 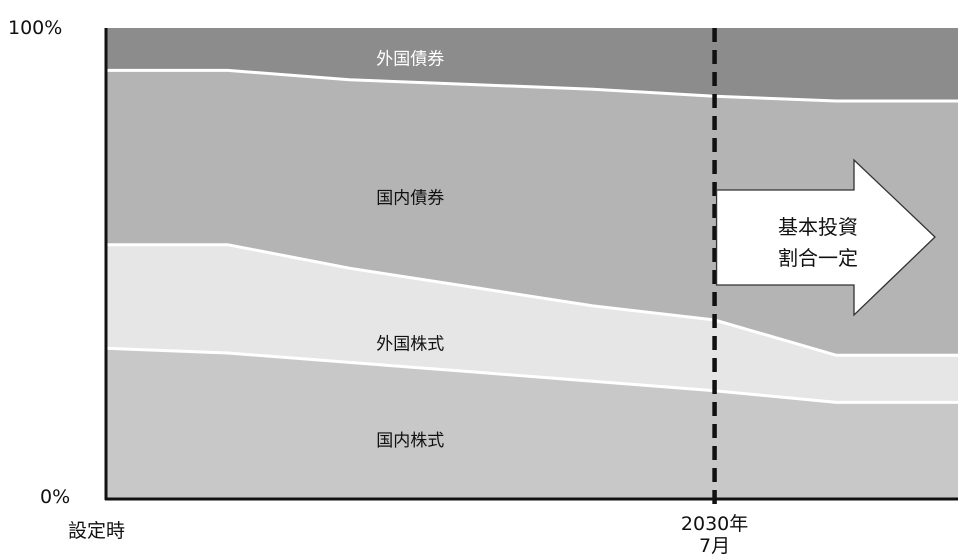 I want to click on x-tick-target-line-0: 2030年, so click(x=714, y=524).